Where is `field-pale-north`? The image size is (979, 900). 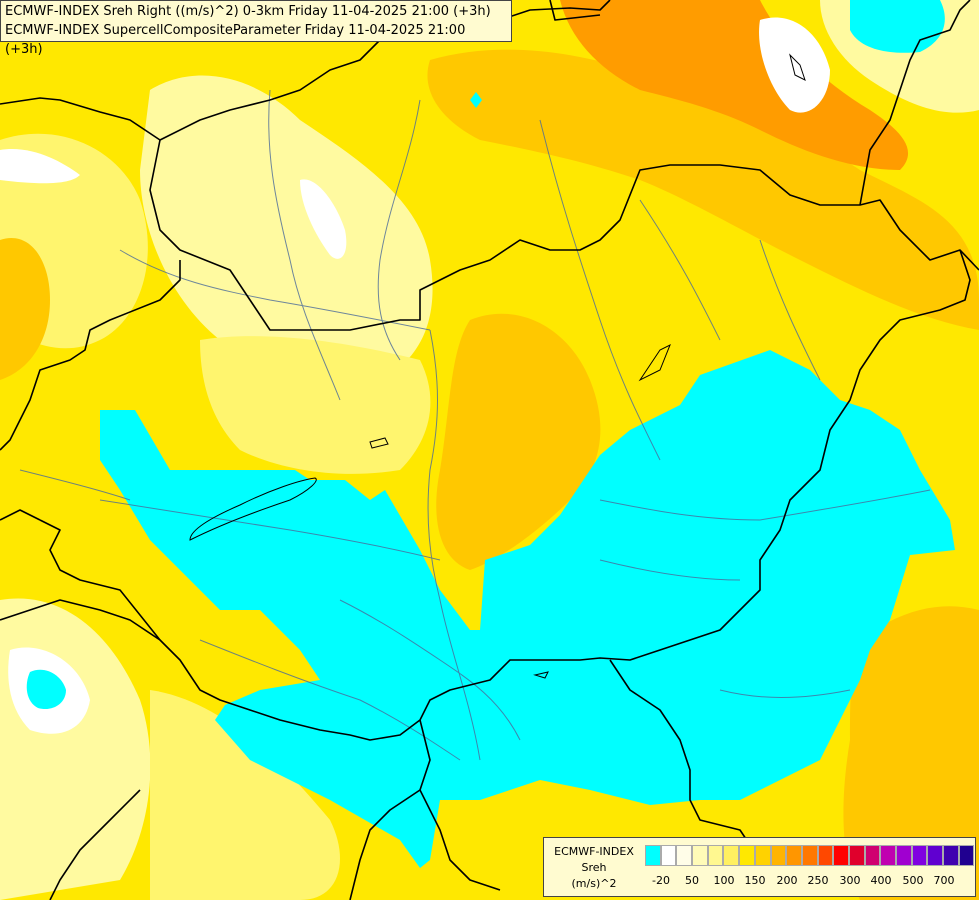
field-pale-north is located at coordinates (286, 231).